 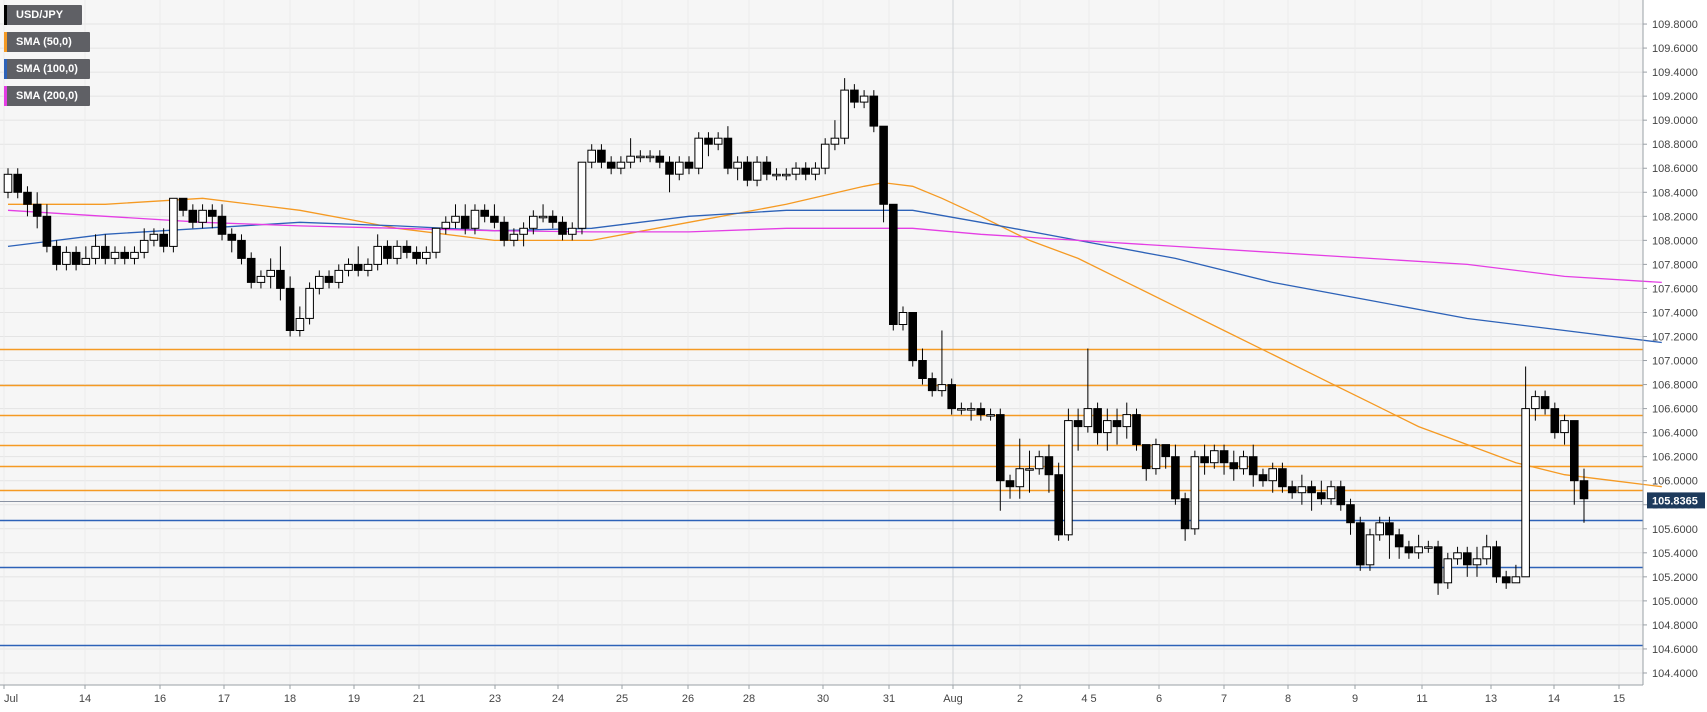 What do you see at coordinates (1421, 699) in the screenshot?
I see `time-tick-label: 11` at bounding box center [1421, 699].